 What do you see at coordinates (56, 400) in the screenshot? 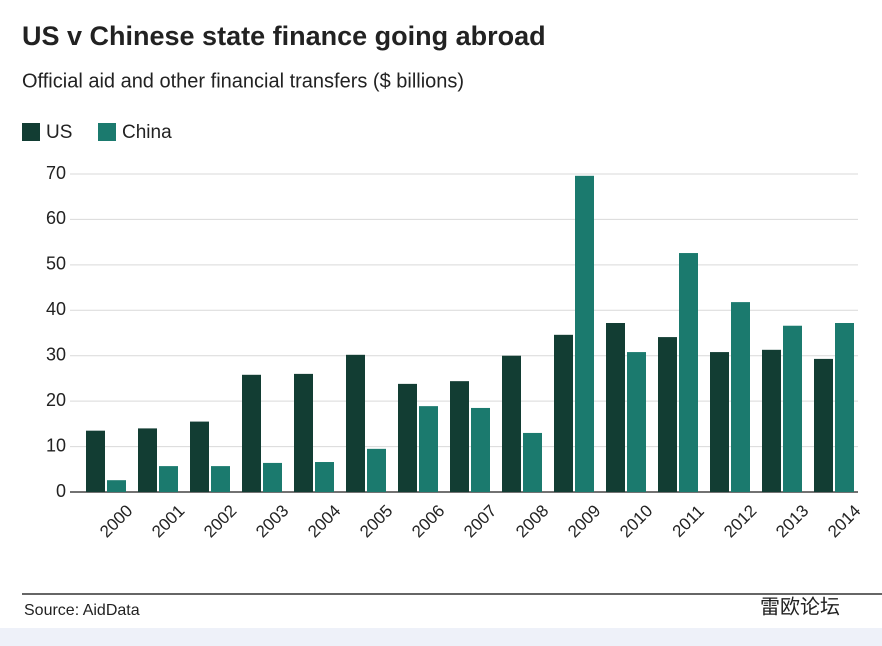
I see `y-tick-label: 20` at bounding box center [56, 400].